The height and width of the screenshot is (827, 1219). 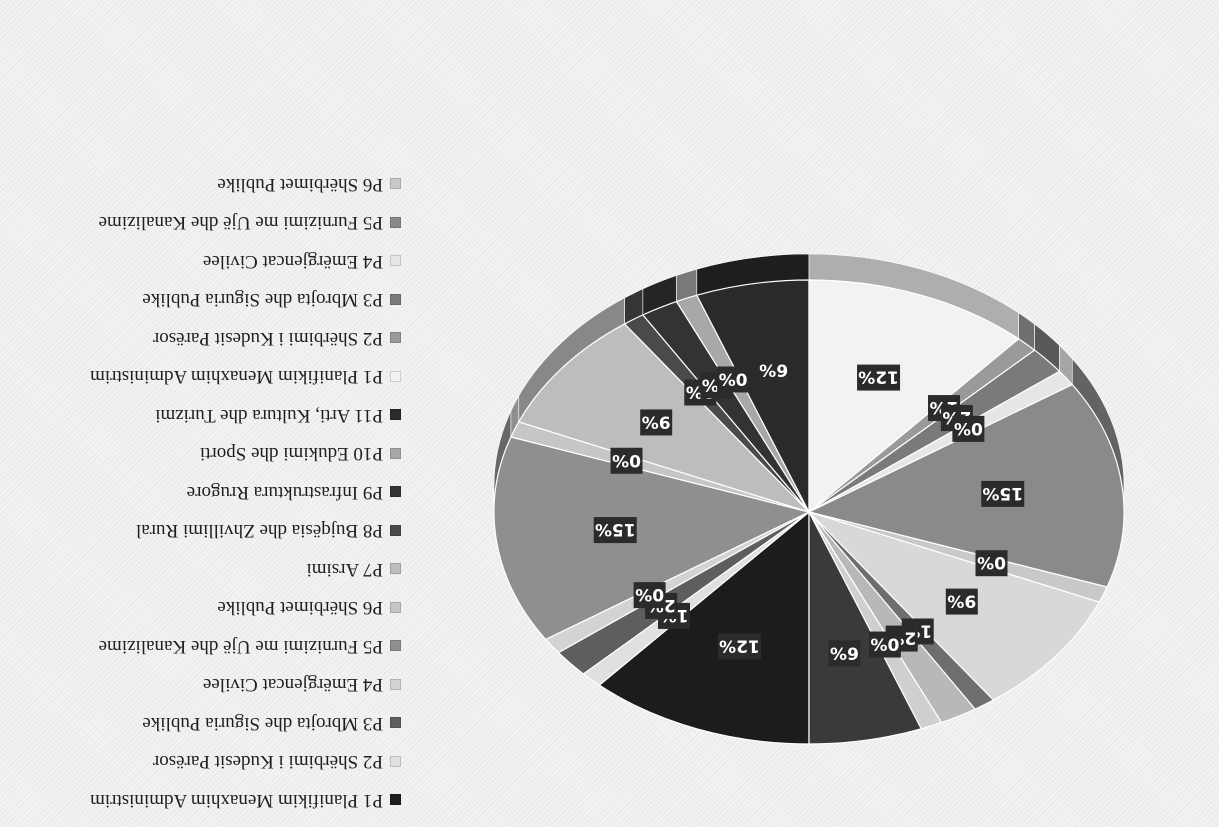 What do you see at coordinates (269, 415) in the screenshot?
I see `legend-label: P11 Arti, Kultura dhe Turizmi` at bounding box center [269, 415].